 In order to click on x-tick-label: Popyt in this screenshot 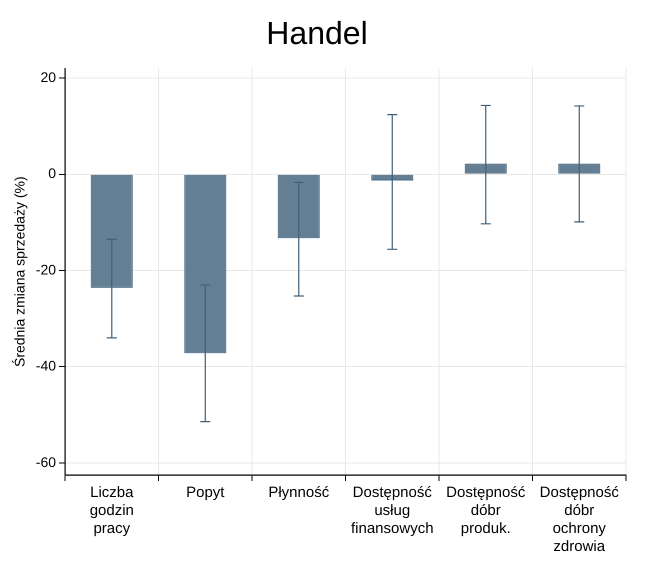, I will do `click(206, 493)`.